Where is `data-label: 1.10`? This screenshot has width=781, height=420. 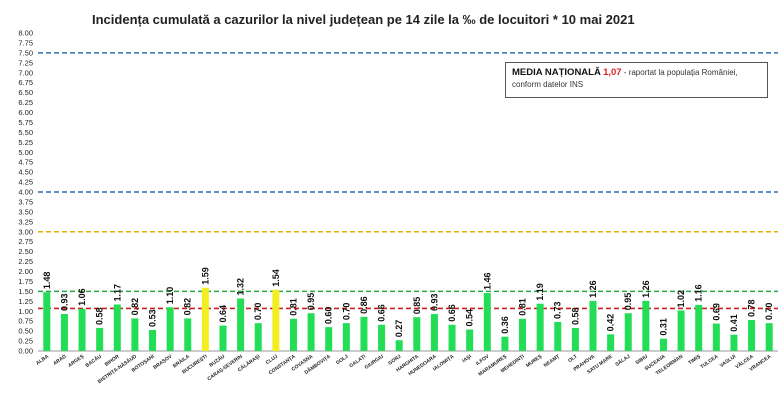 data-label: 1.10 is located at coordinates (170, 296).